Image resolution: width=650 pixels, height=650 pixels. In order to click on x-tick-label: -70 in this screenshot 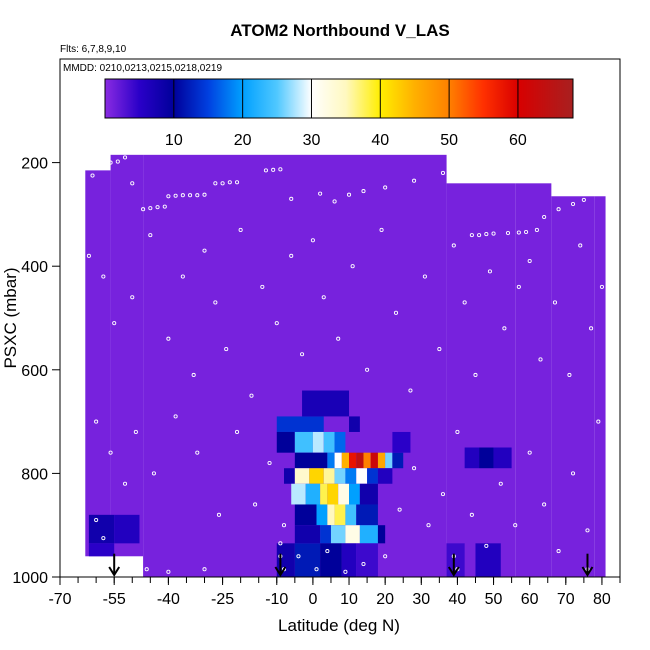, I will do `click(59, 599)`.